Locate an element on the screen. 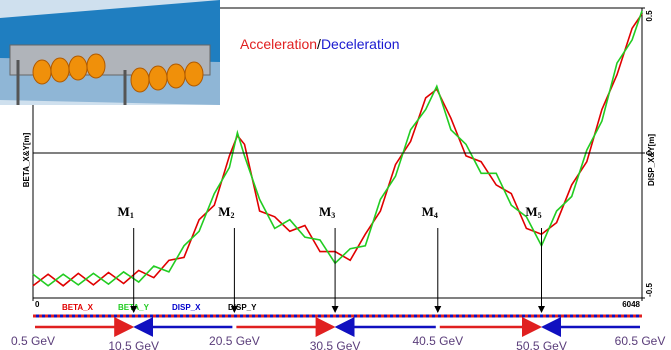 This screenshot has height=350, width=671. y2-tick-label: 0 is located at coordinates (649, 152).